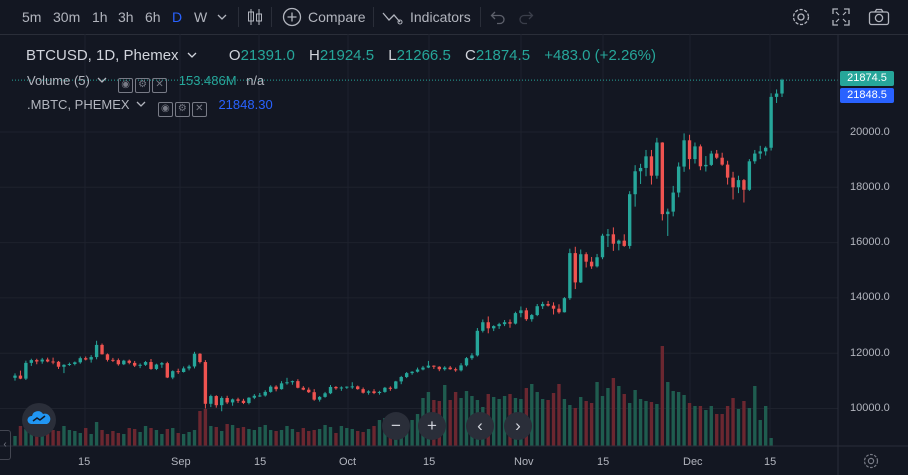 This screenshot has width=908, height=475. What do you see at coordinates (39, 420) in the screenshot?
I see `logo-cloud-icon` at bounding box center [39, 420].